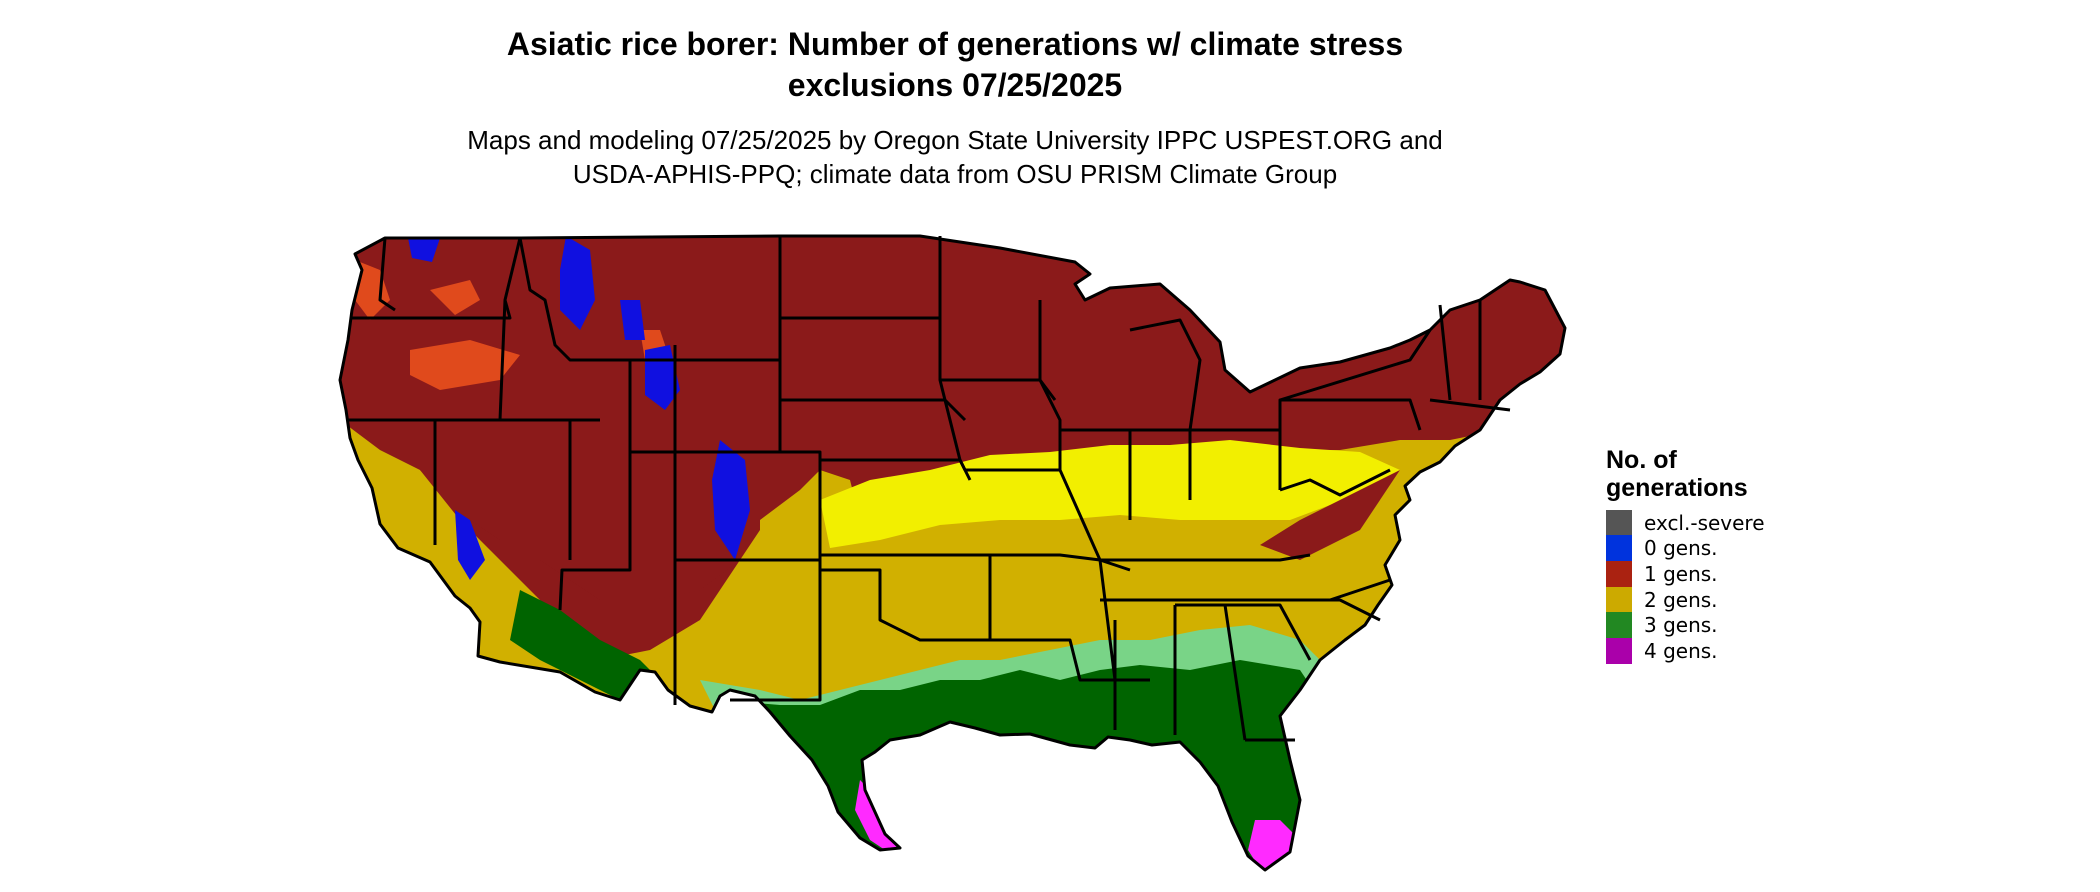 The height and width of the screenshot is (892, 2100). I want to click on legend-item-excl-severe: excl.-severe, so click(1685, 522).